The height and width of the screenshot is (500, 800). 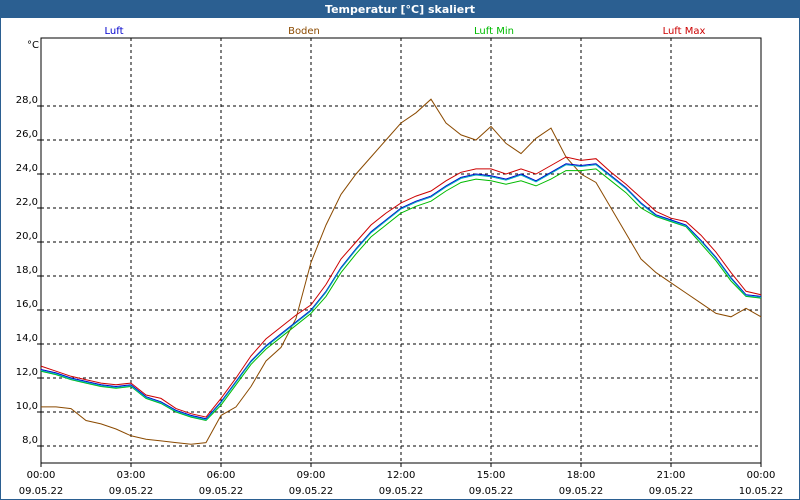 I want to click on legend-luft-min: Luft Min, so click(x=494, y=31).